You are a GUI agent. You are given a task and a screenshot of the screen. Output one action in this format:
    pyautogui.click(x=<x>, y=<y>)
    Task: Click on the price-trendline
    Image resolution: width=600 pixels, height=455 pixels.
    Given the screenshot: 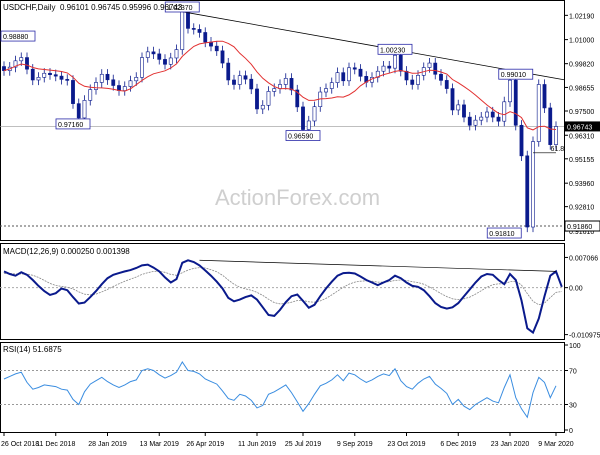 What is the action you would take?
    pyautogui.click(x=373, y=46)
    